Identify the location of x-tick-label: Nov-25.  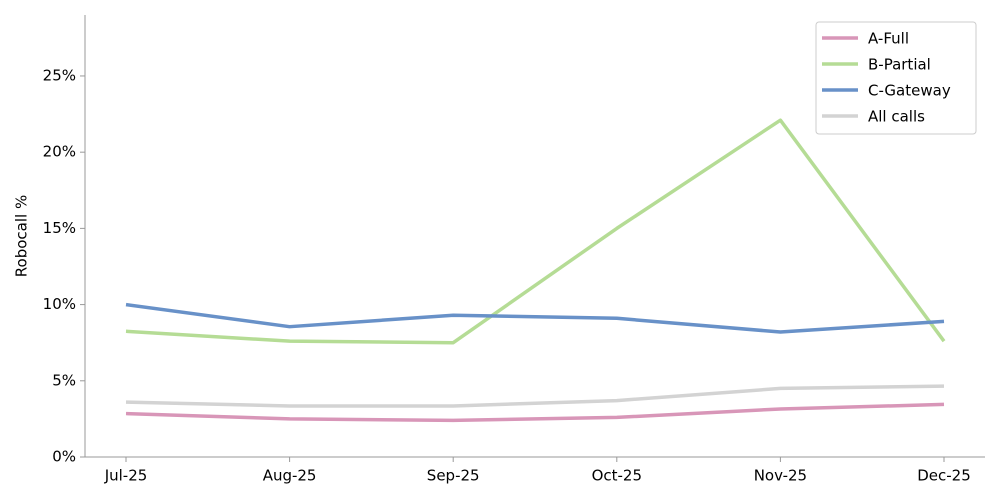
(780, 476).